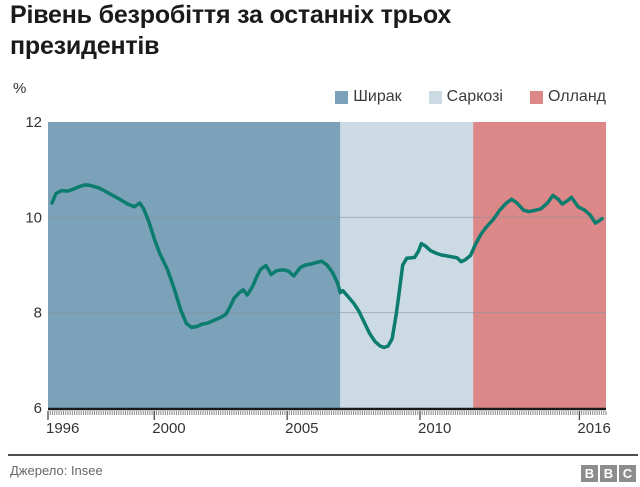  I want to click on y-tick-label: 12, so click(33, 122).